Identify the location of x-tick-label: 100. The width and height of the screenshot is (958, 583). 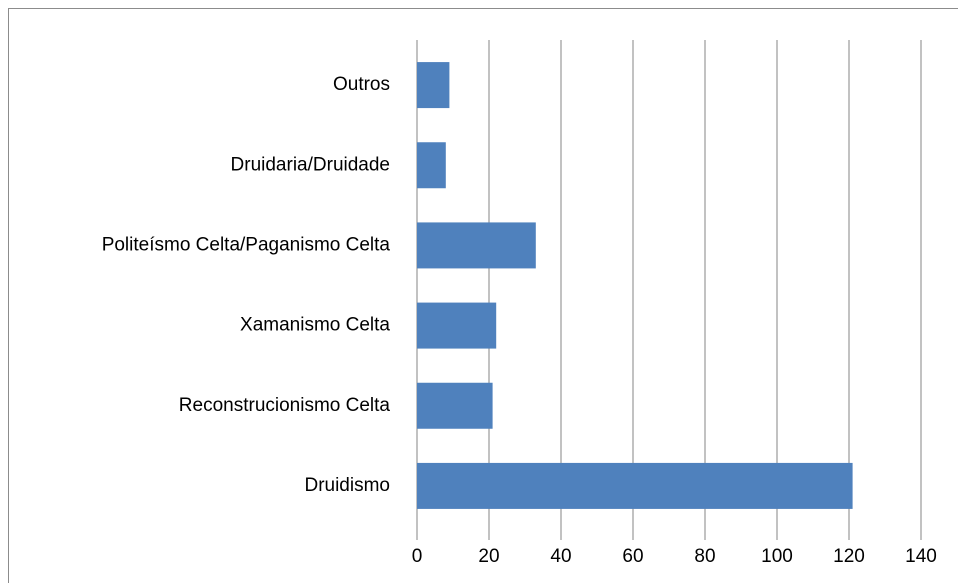
(777, 556).